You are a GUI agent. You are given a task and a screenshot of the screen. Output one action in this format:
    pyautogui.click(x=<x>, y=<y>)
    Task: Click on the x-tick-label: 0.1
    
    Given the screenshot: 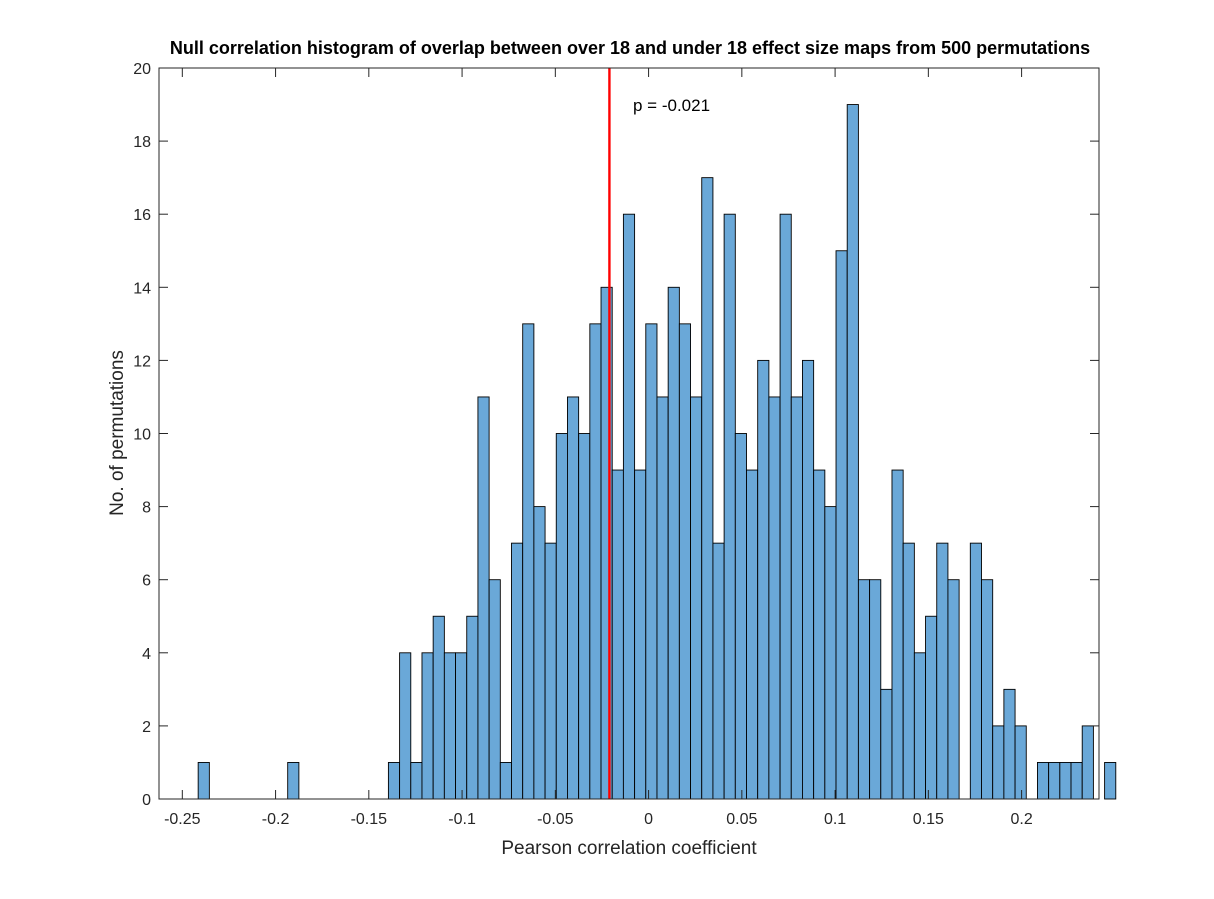 What is the action you would take?
    pyautogui.click(x=835, y=819)
    